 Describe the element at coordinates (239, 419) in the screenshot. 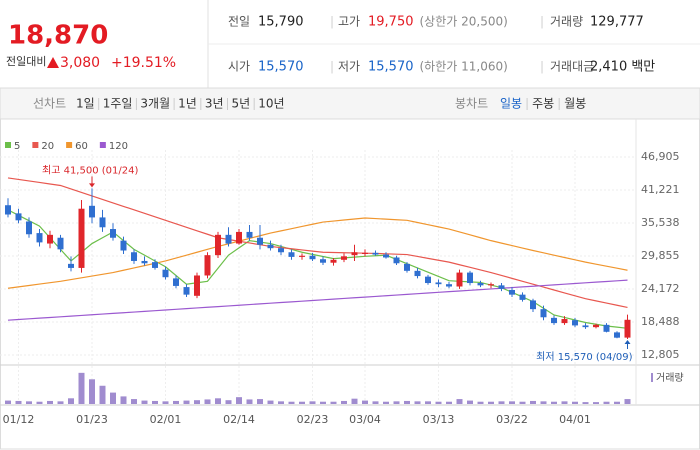

I see `x-tick-label: 02/14` at that location.